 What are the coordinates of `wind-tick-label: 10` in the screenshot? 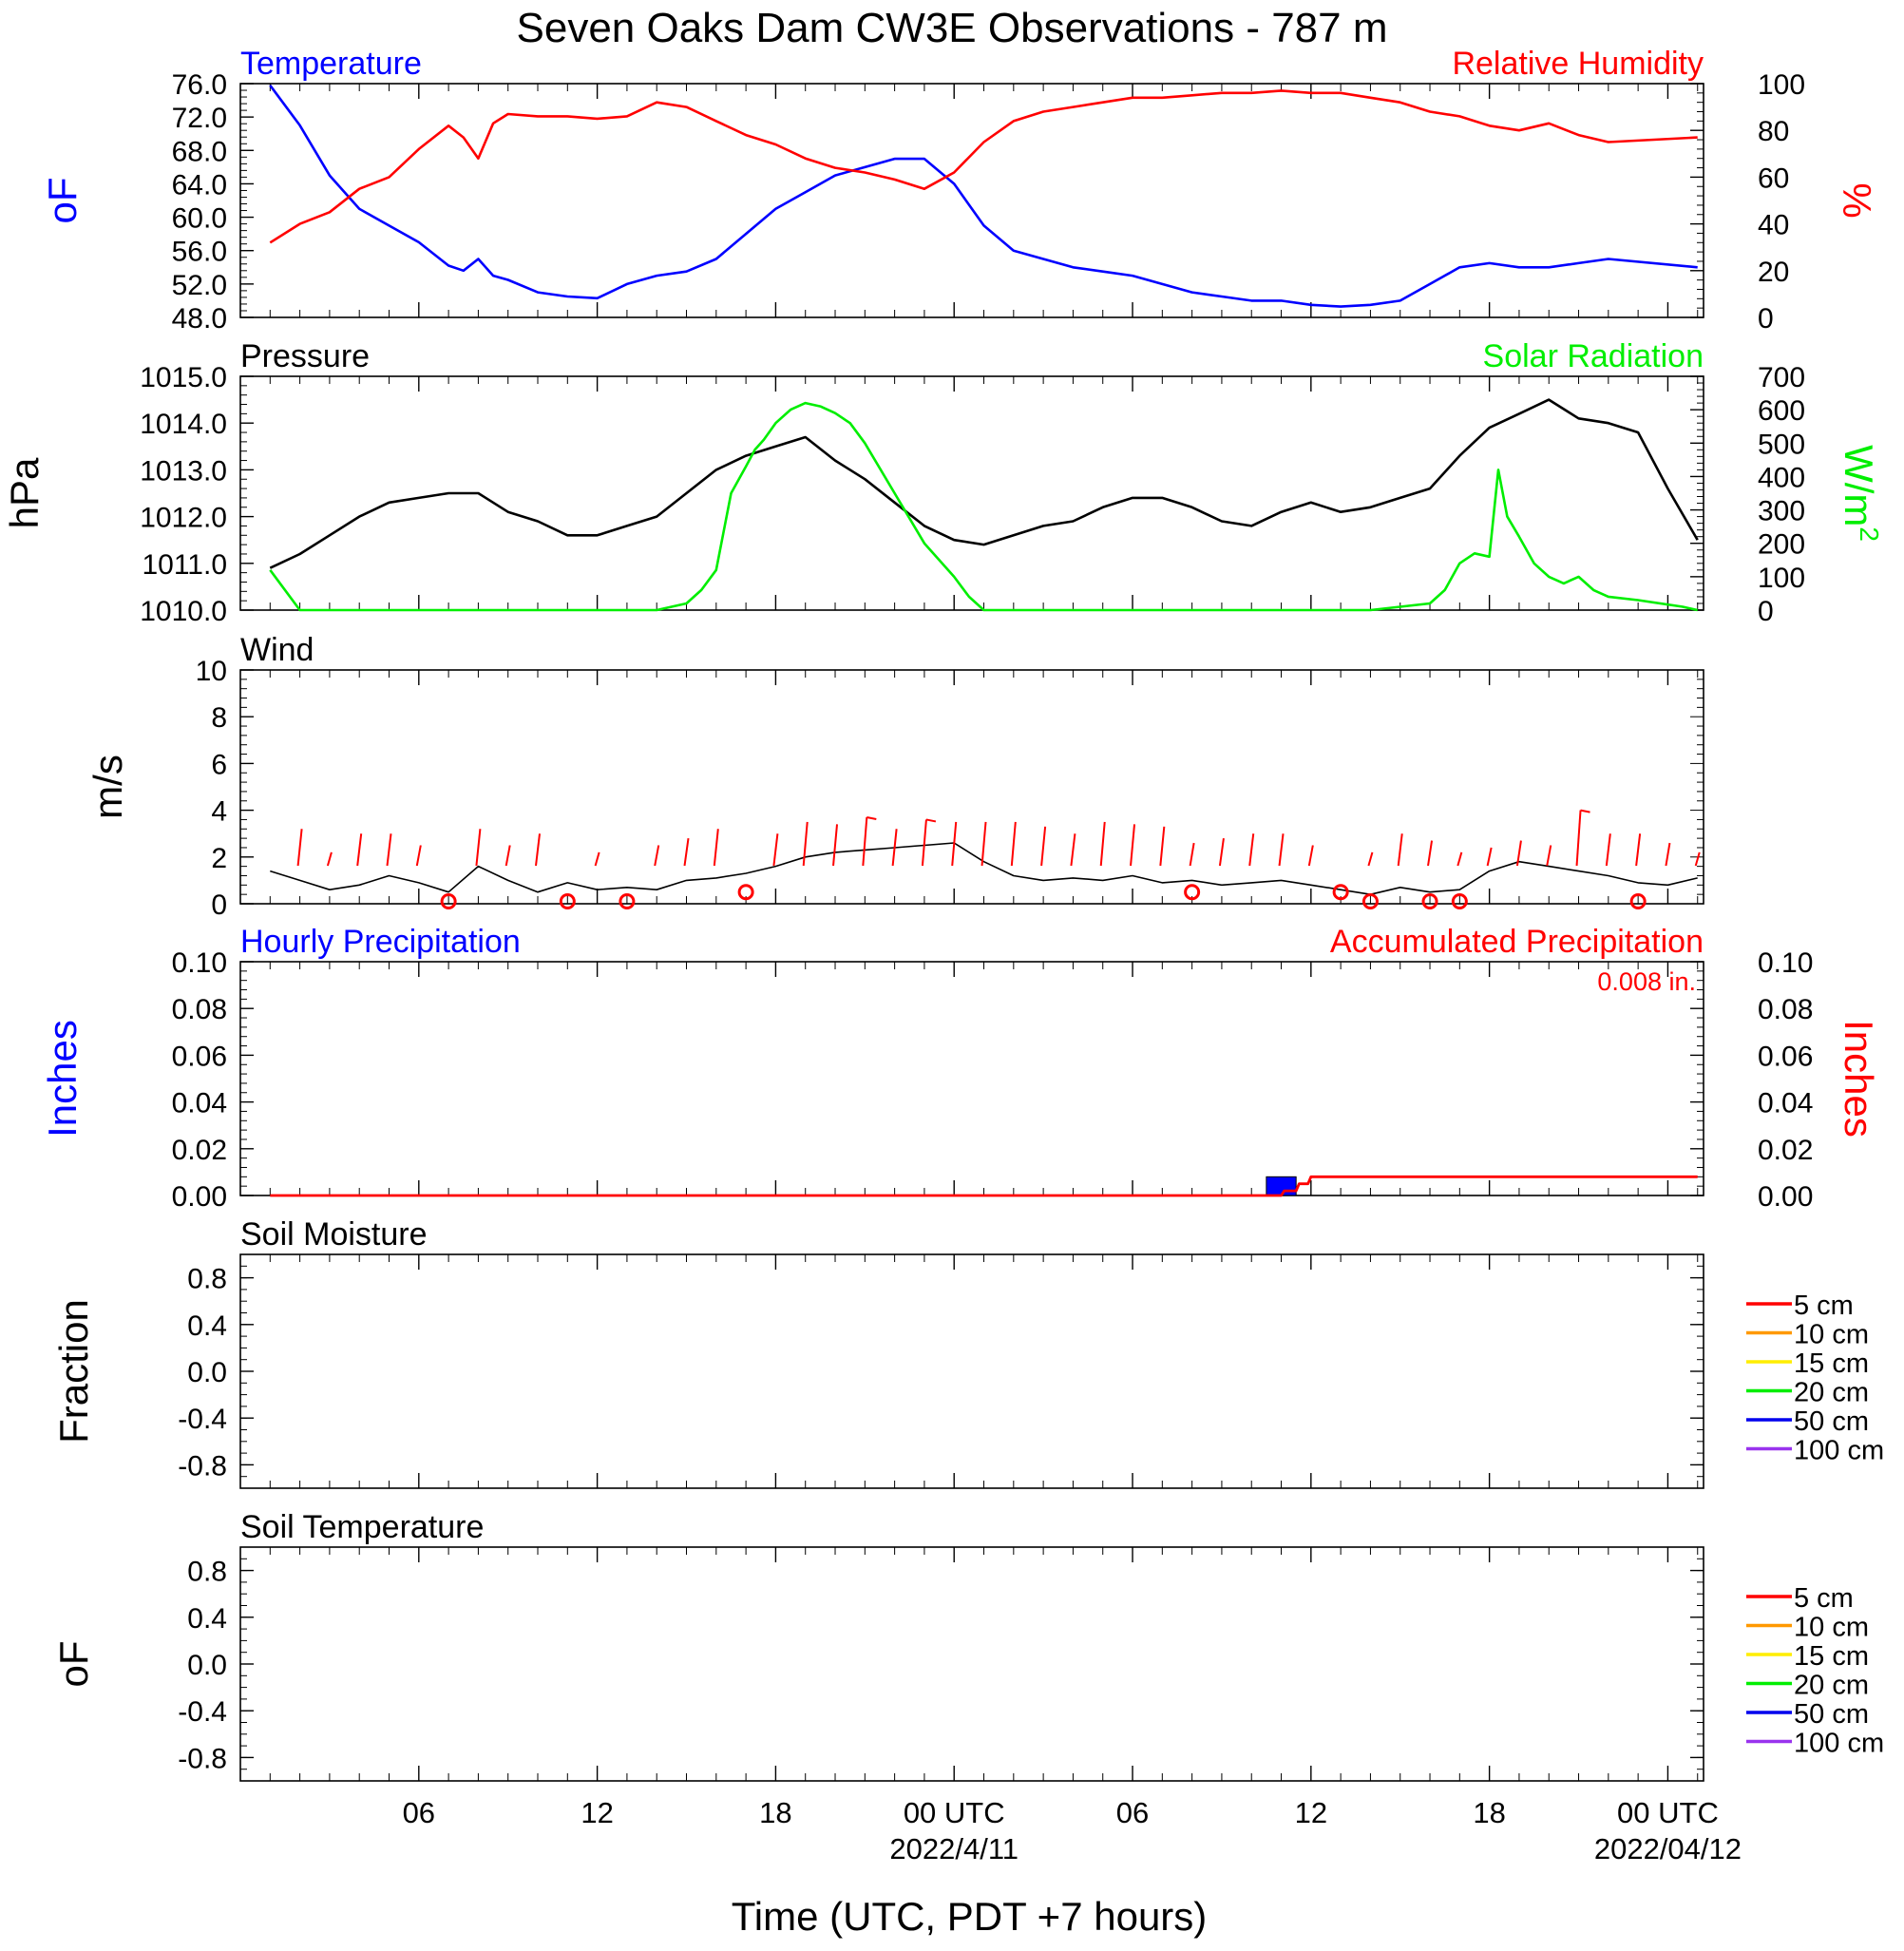 It's located at (211, 671).